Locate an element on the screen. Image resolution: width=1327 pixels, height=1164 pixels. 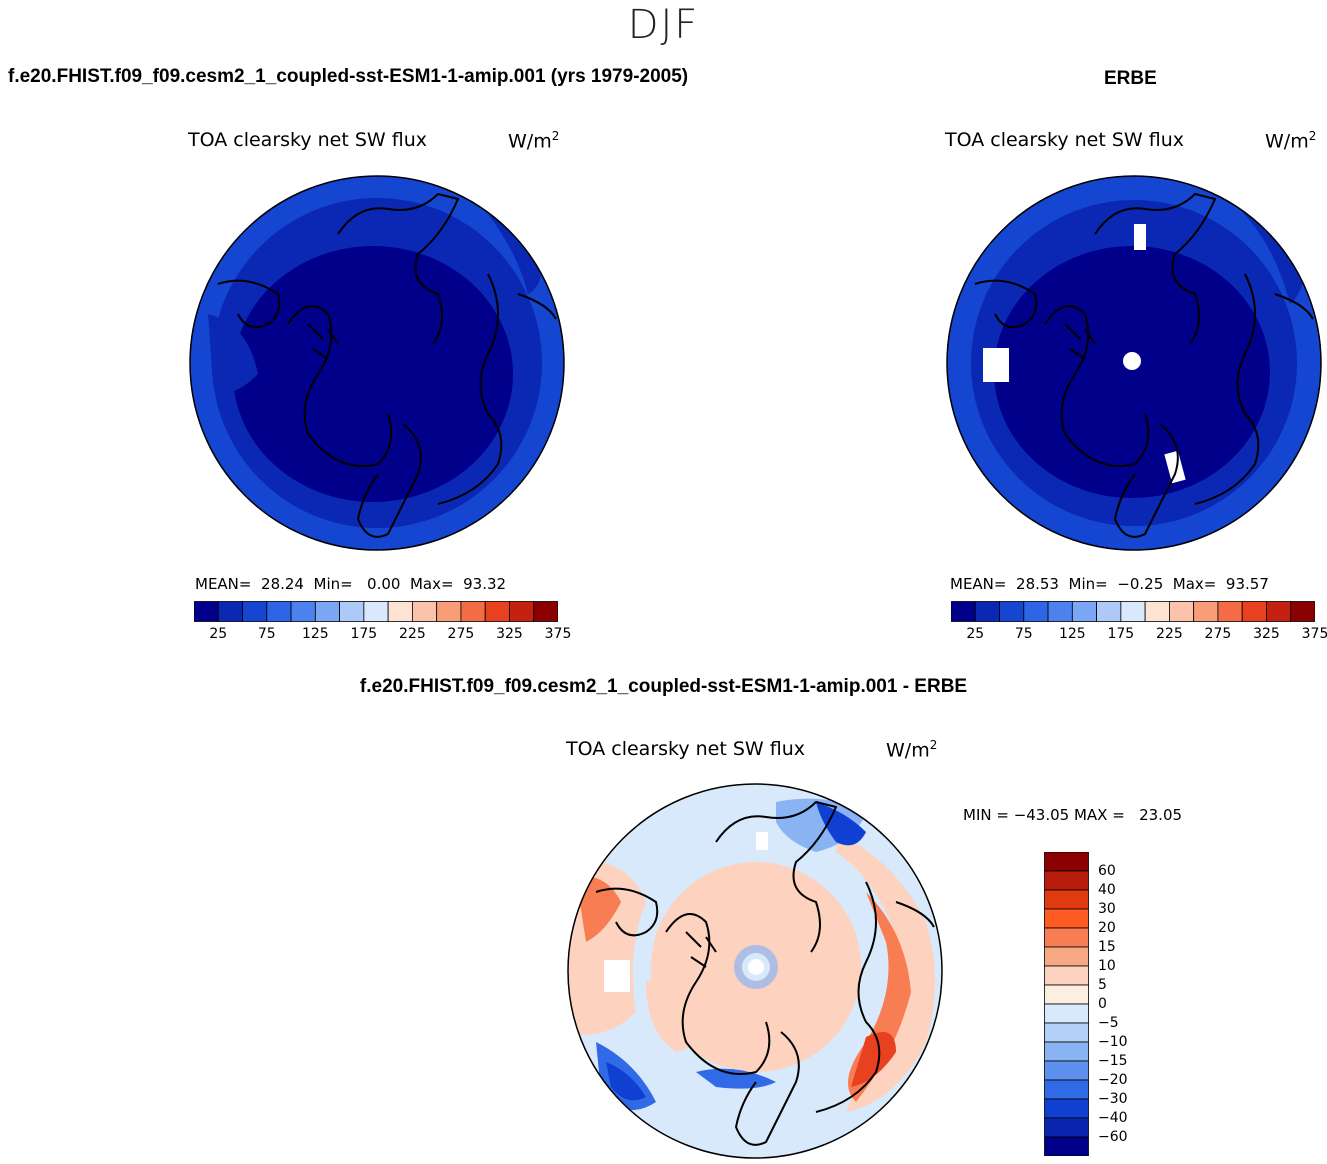
colorbar-tick-label: 15 is located at coordinates (1107, 947).